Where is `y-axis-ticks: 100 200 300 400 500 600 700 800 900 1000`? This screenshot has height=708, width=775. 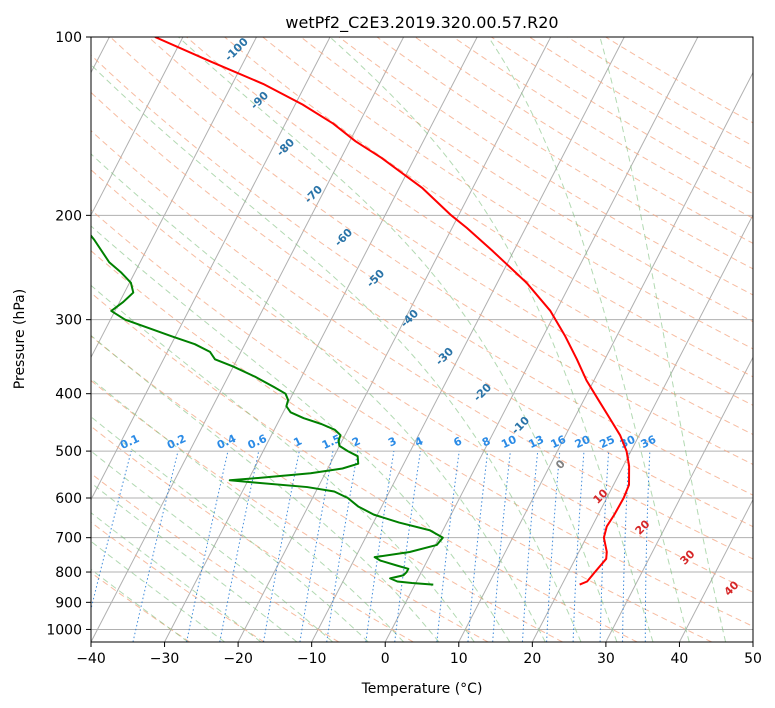
y-axis-ticks: 100 200 300 400 500 600 700 800 900 1000 is located at coordinates (68, 334).